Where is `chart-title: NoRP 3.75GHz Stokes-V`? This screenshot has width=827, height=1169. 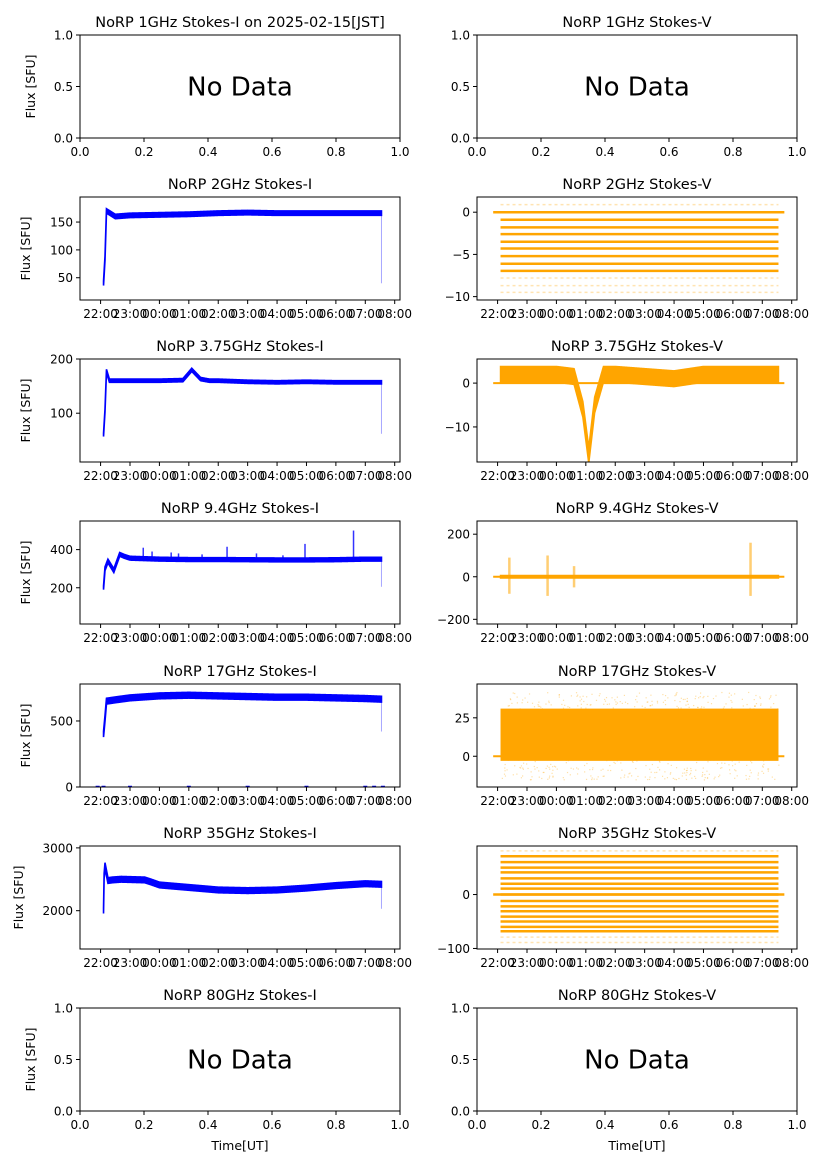 chart-title: NoRP 3.75GHz Stokes-V is located at coordinates (637, 347).